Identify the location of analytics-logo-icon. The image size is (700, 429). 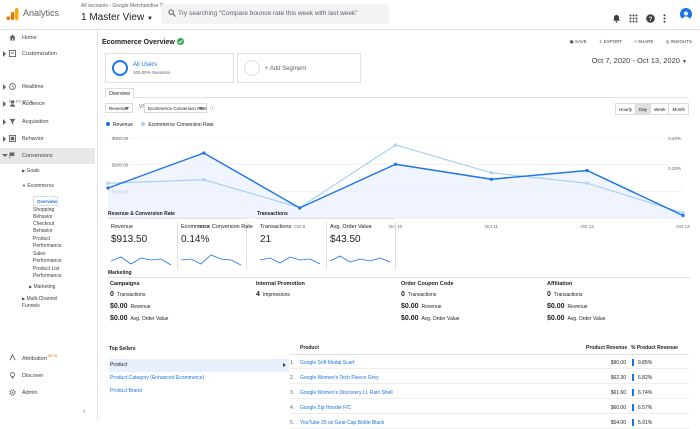
(13, 14).